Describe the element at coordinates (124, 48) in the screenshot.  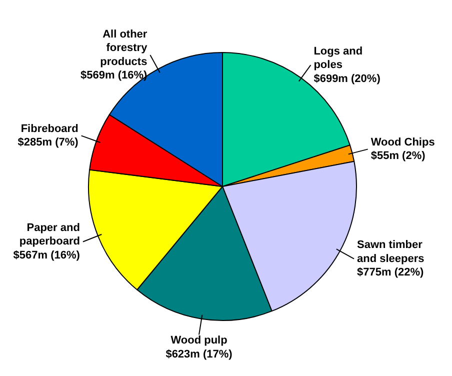
I see `slice-label: All other forestry products` at that location.